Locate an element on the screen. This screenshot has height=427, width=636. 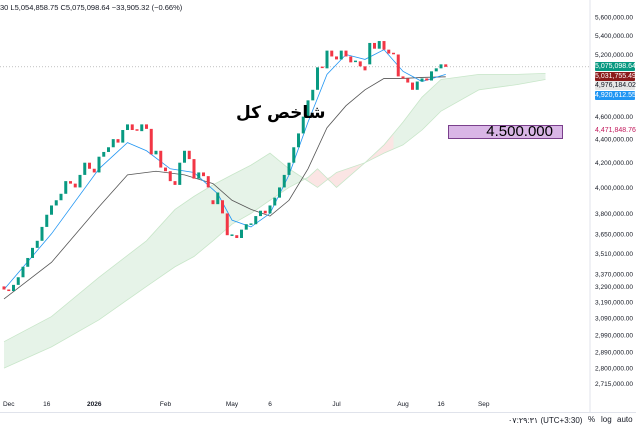
price-tag: 4,471,848.76 is located at coordinates (615, 131).